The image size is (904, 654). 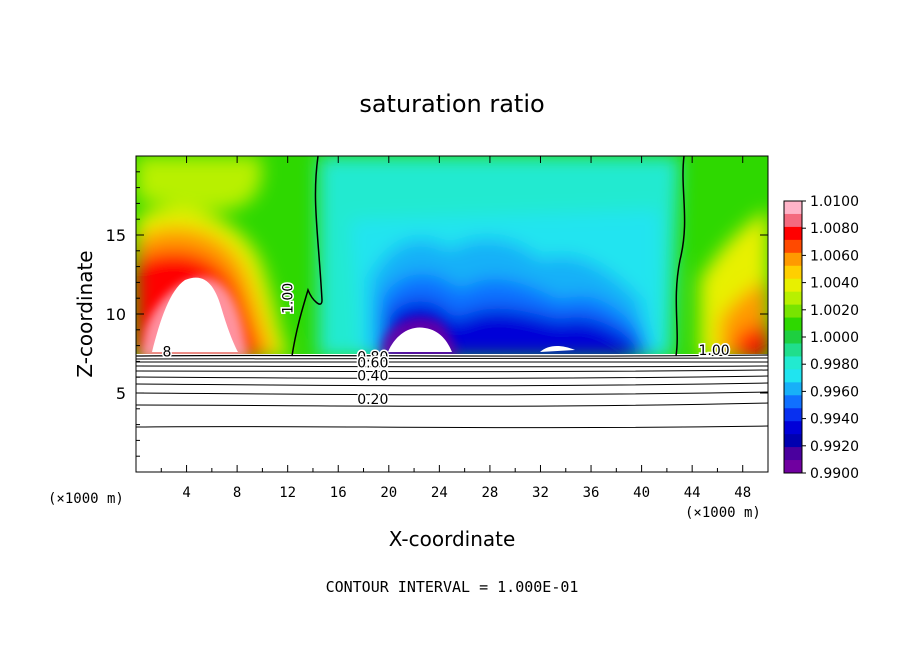 I want to click on contour-interval-note: CONTOUR INTERVAL = 1.000E-01, so click(x=452, y=587).